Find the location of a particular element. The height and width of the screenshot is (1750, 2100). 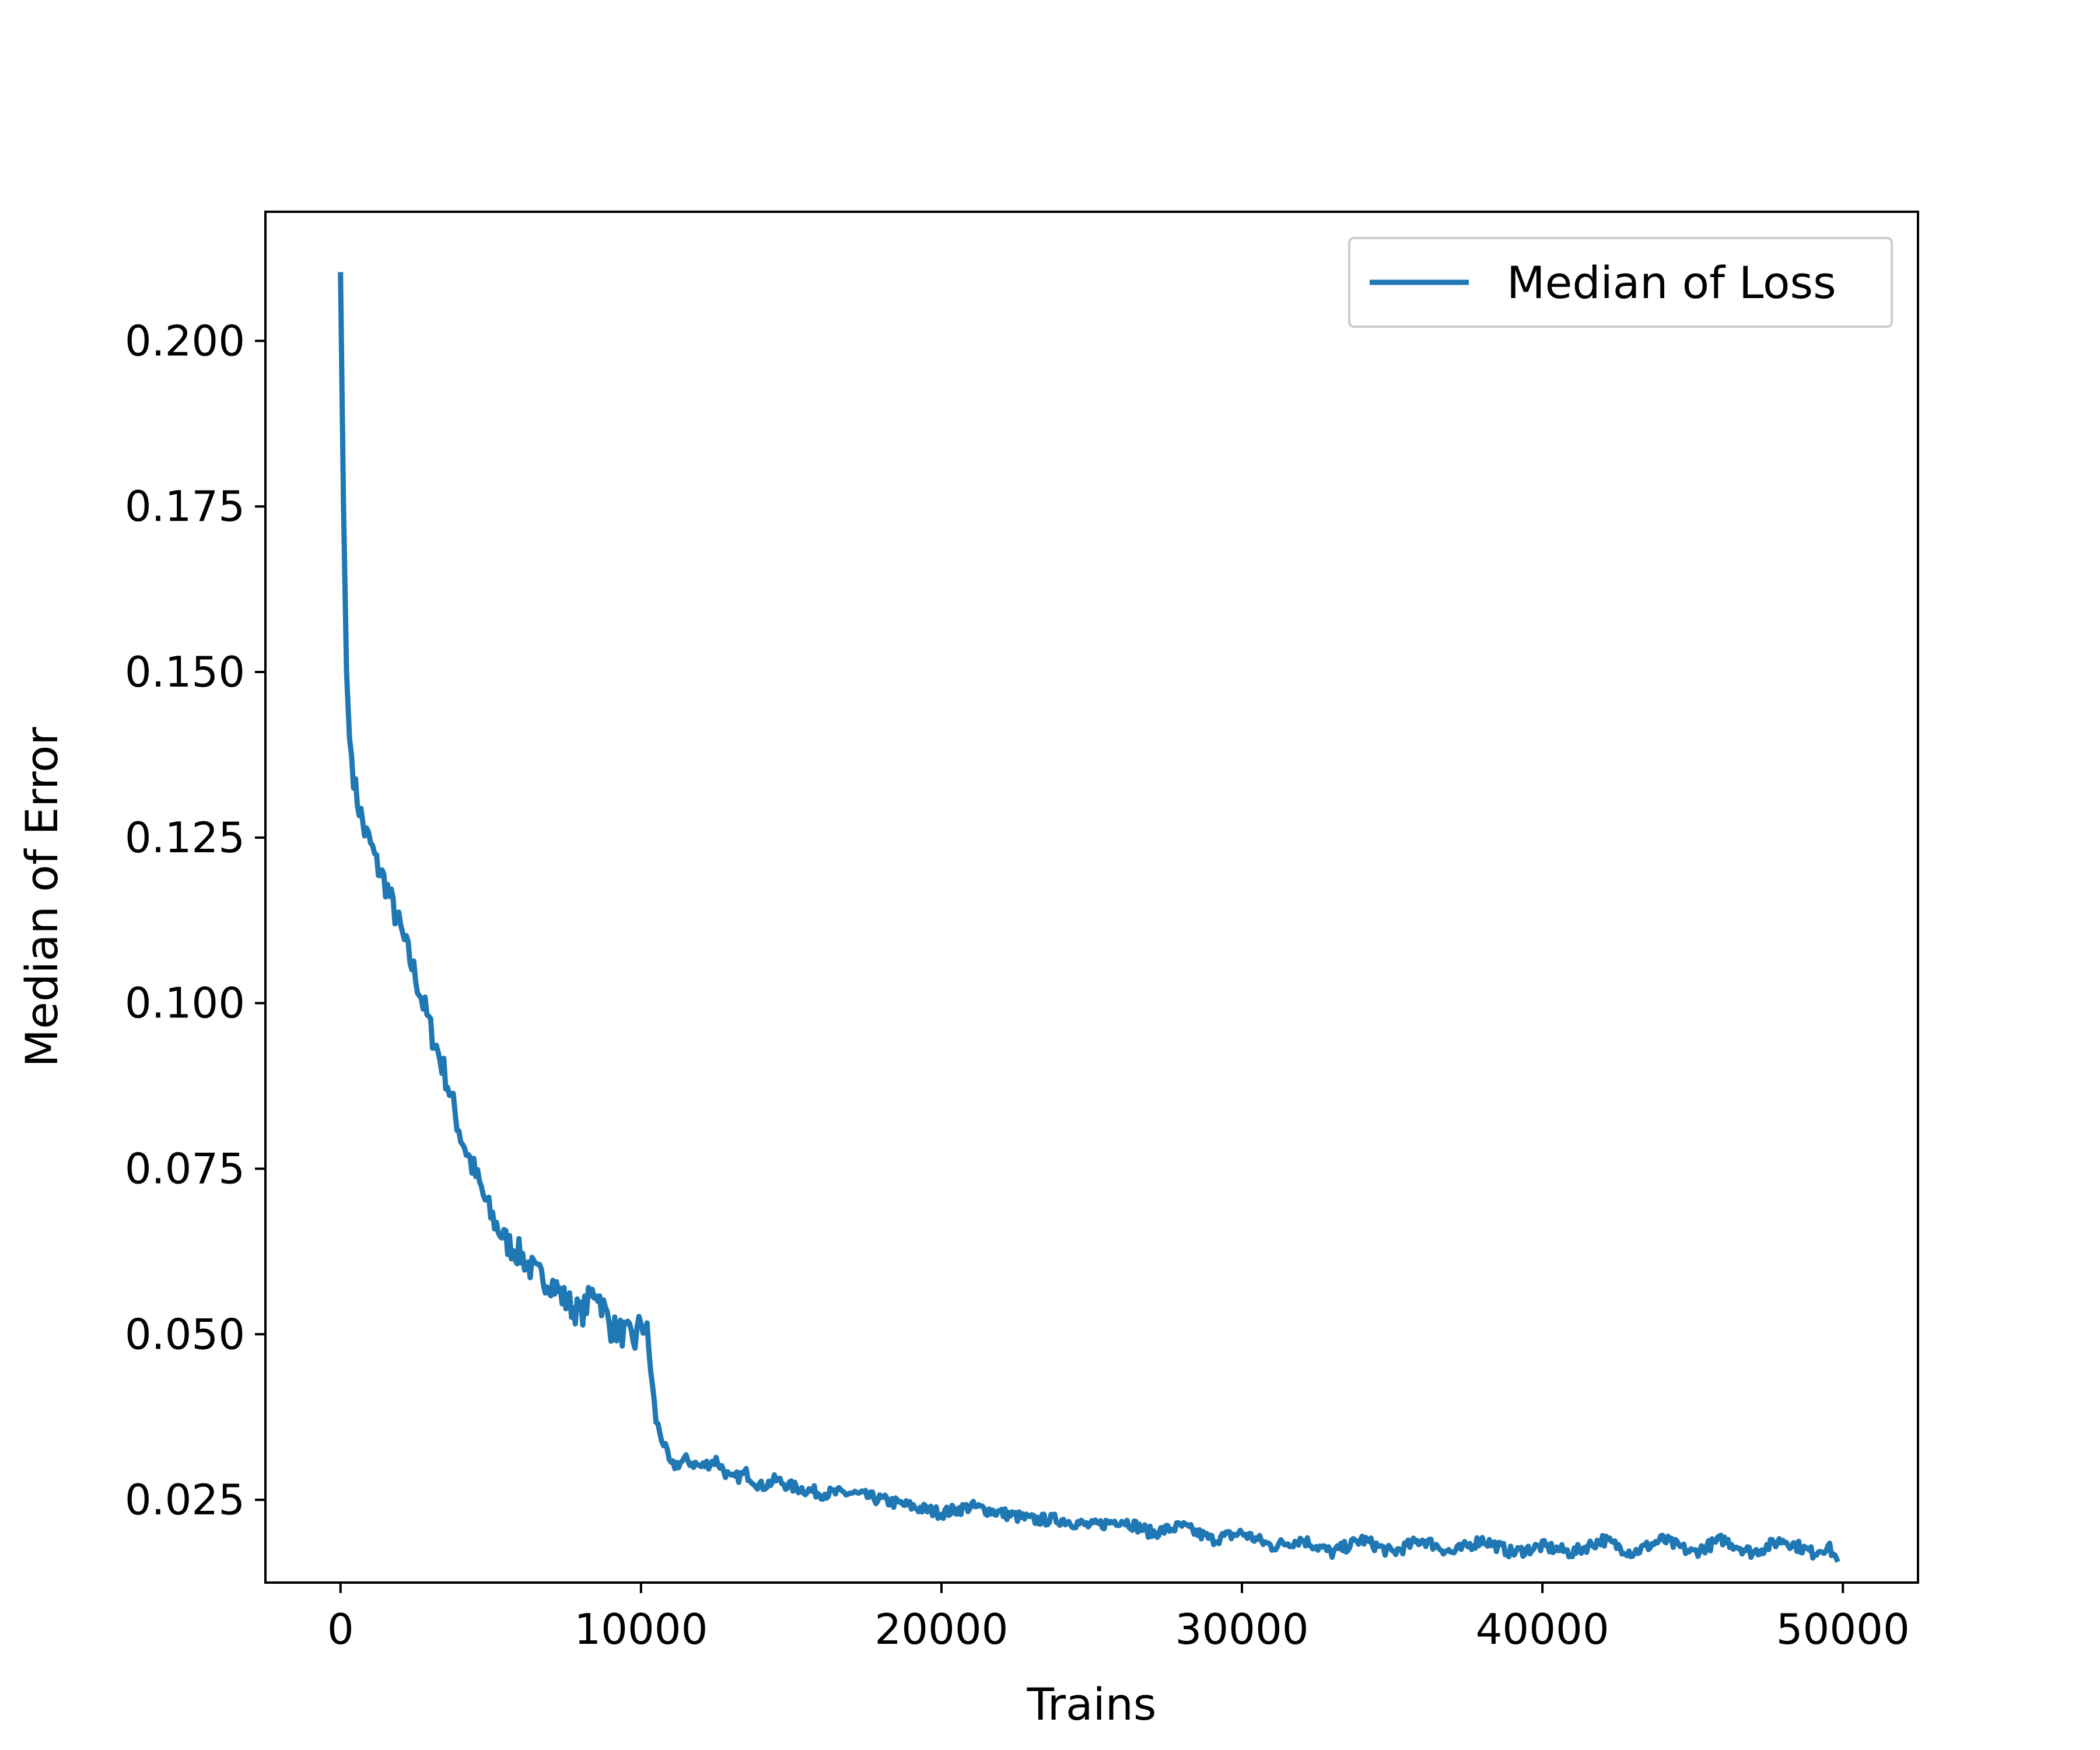

y-tick-label: 0.100 is located at coordinates (185, 1003).